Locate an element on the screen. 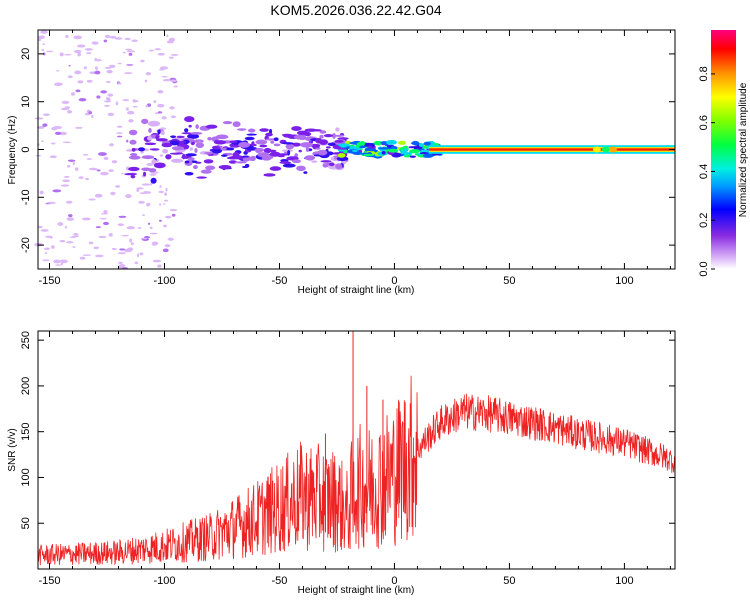 The width and height of the screenshot is (750, 600). x-tick-label: 0 is located at coordinates (394, 281).